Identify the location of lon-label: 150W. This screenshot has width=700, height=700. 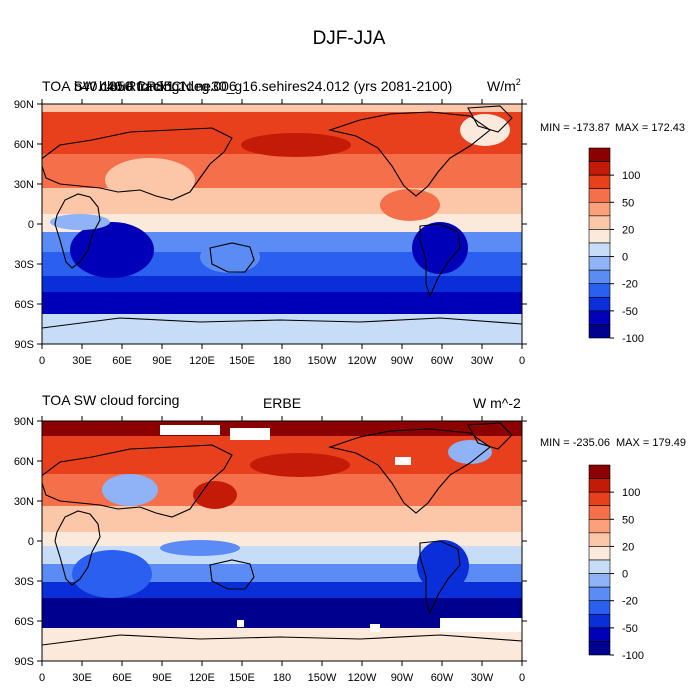
(322, 361).